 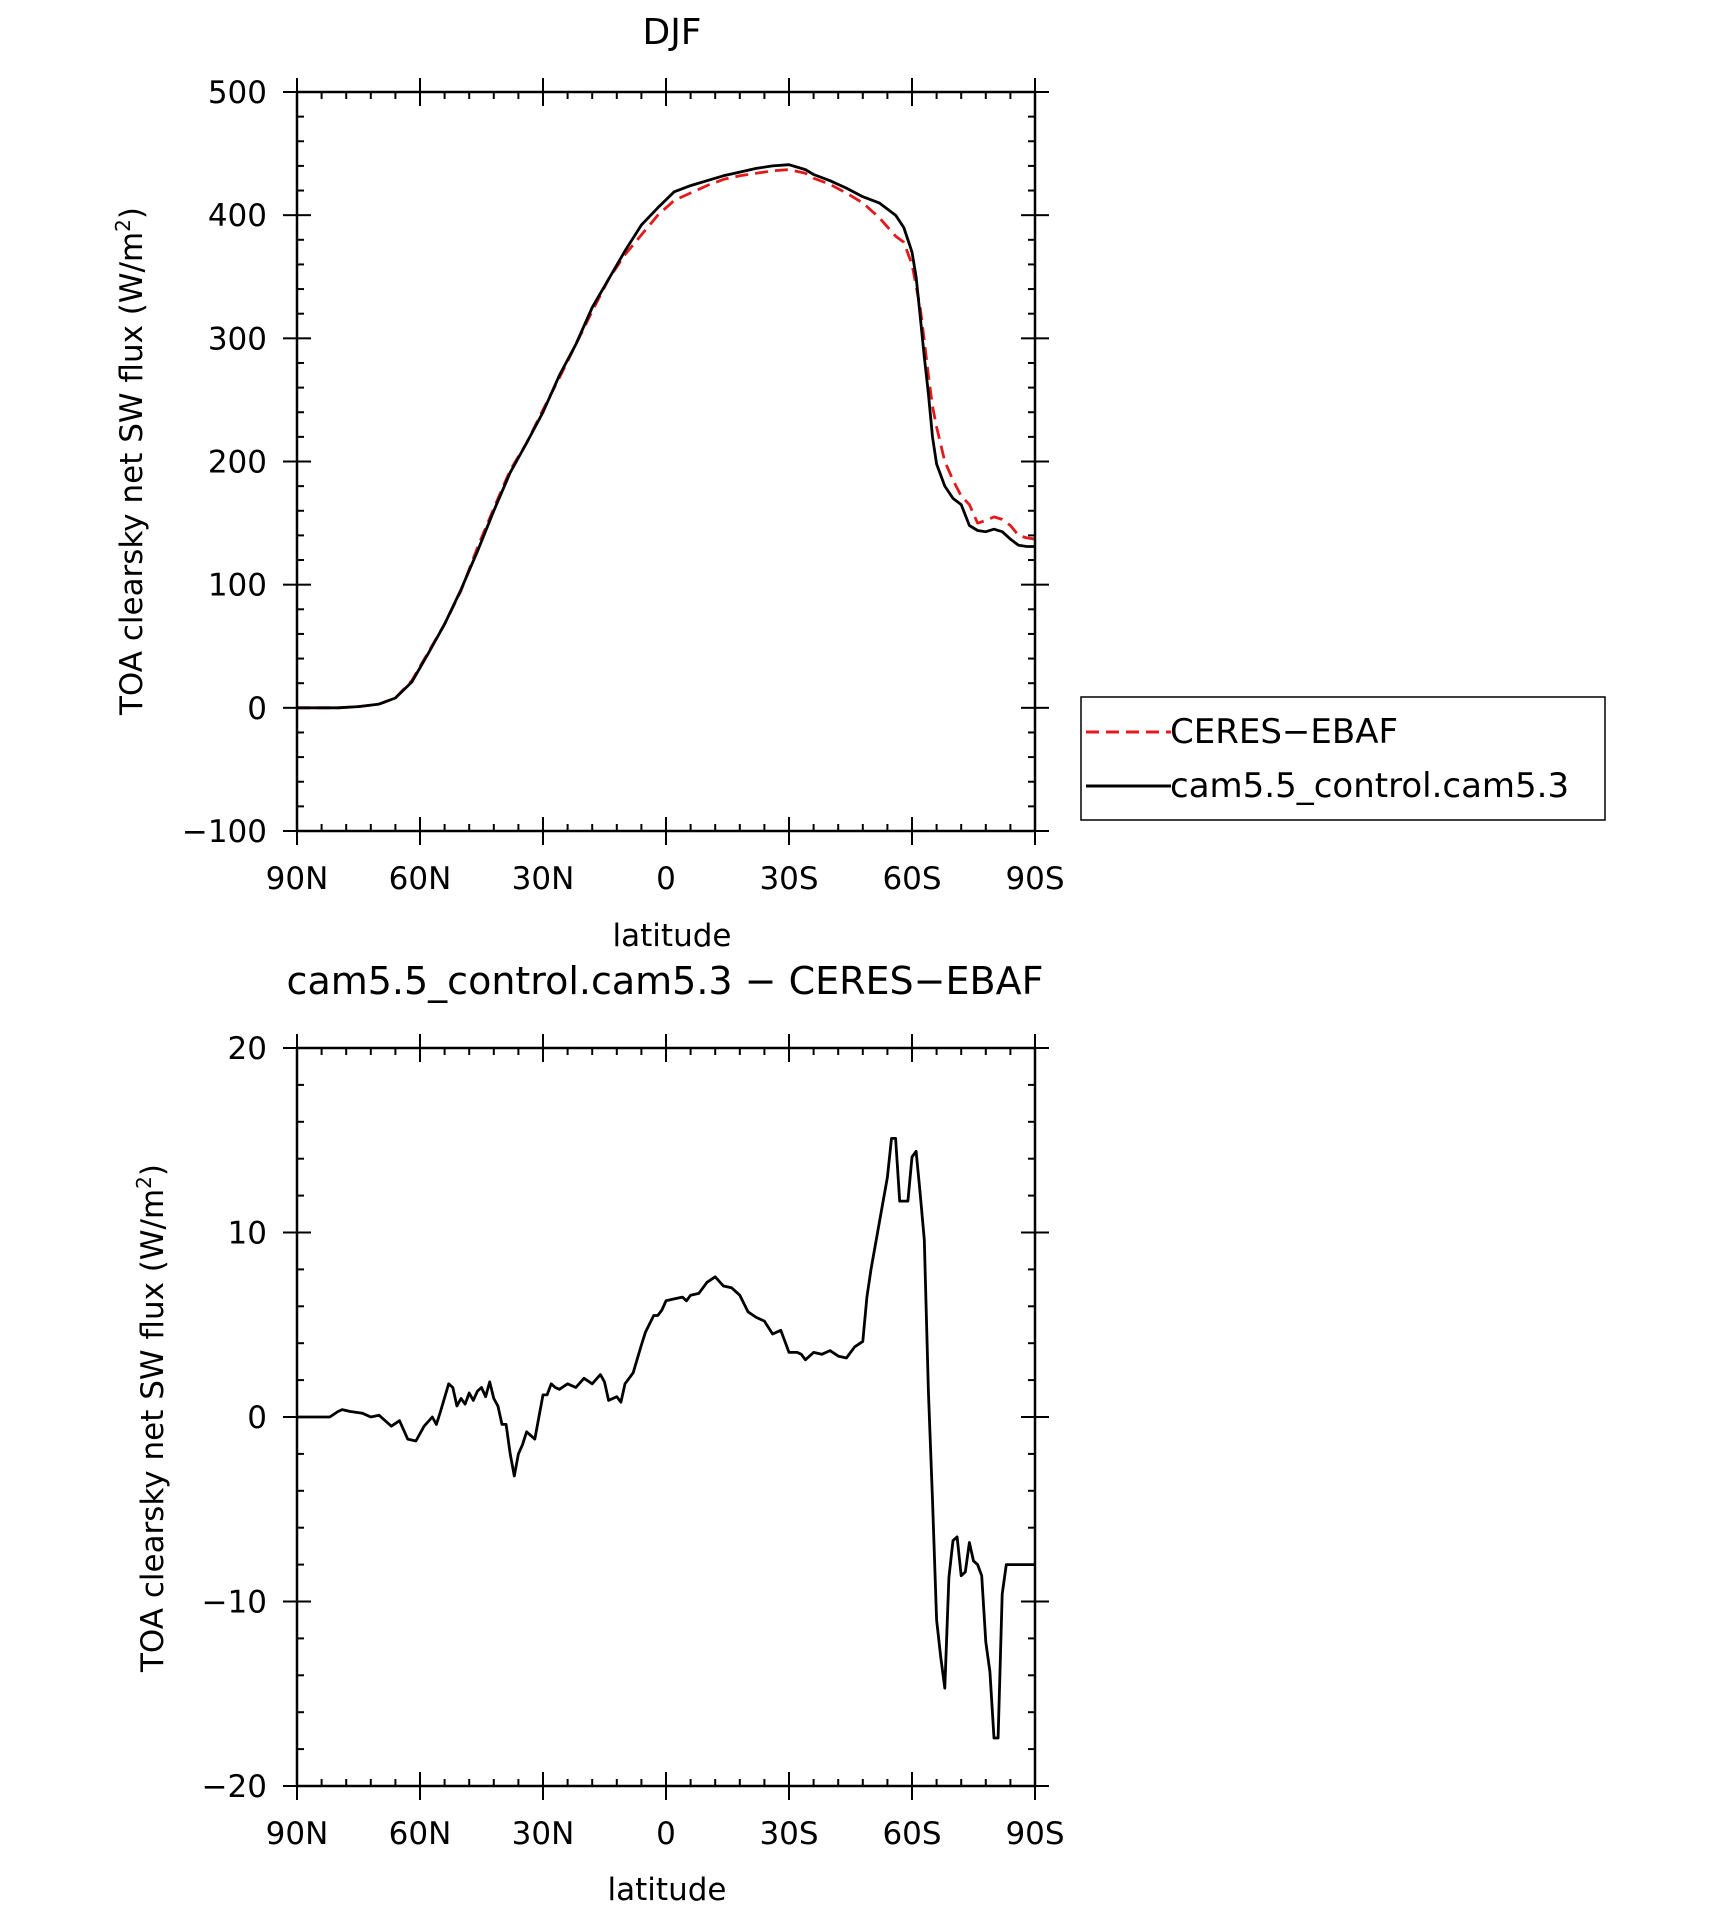 I want to click on top-x-axis-label: latitude, so click(x=672, y=936).